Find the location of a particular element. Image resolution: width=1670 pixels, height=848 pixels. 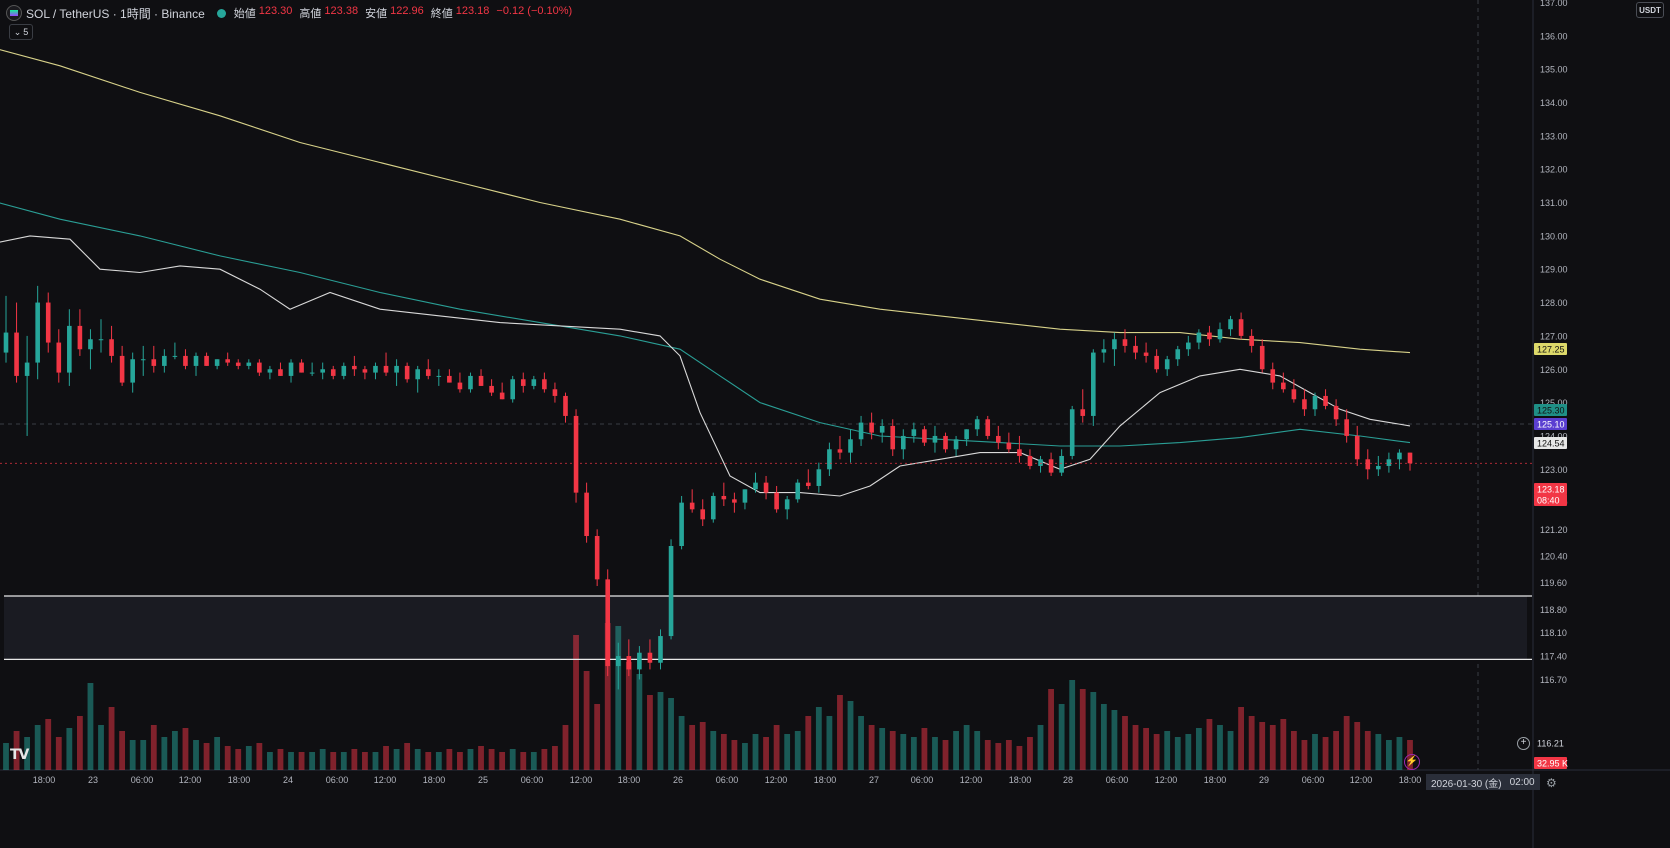

currency-button: USDT is located at coordinates (1650, 10).